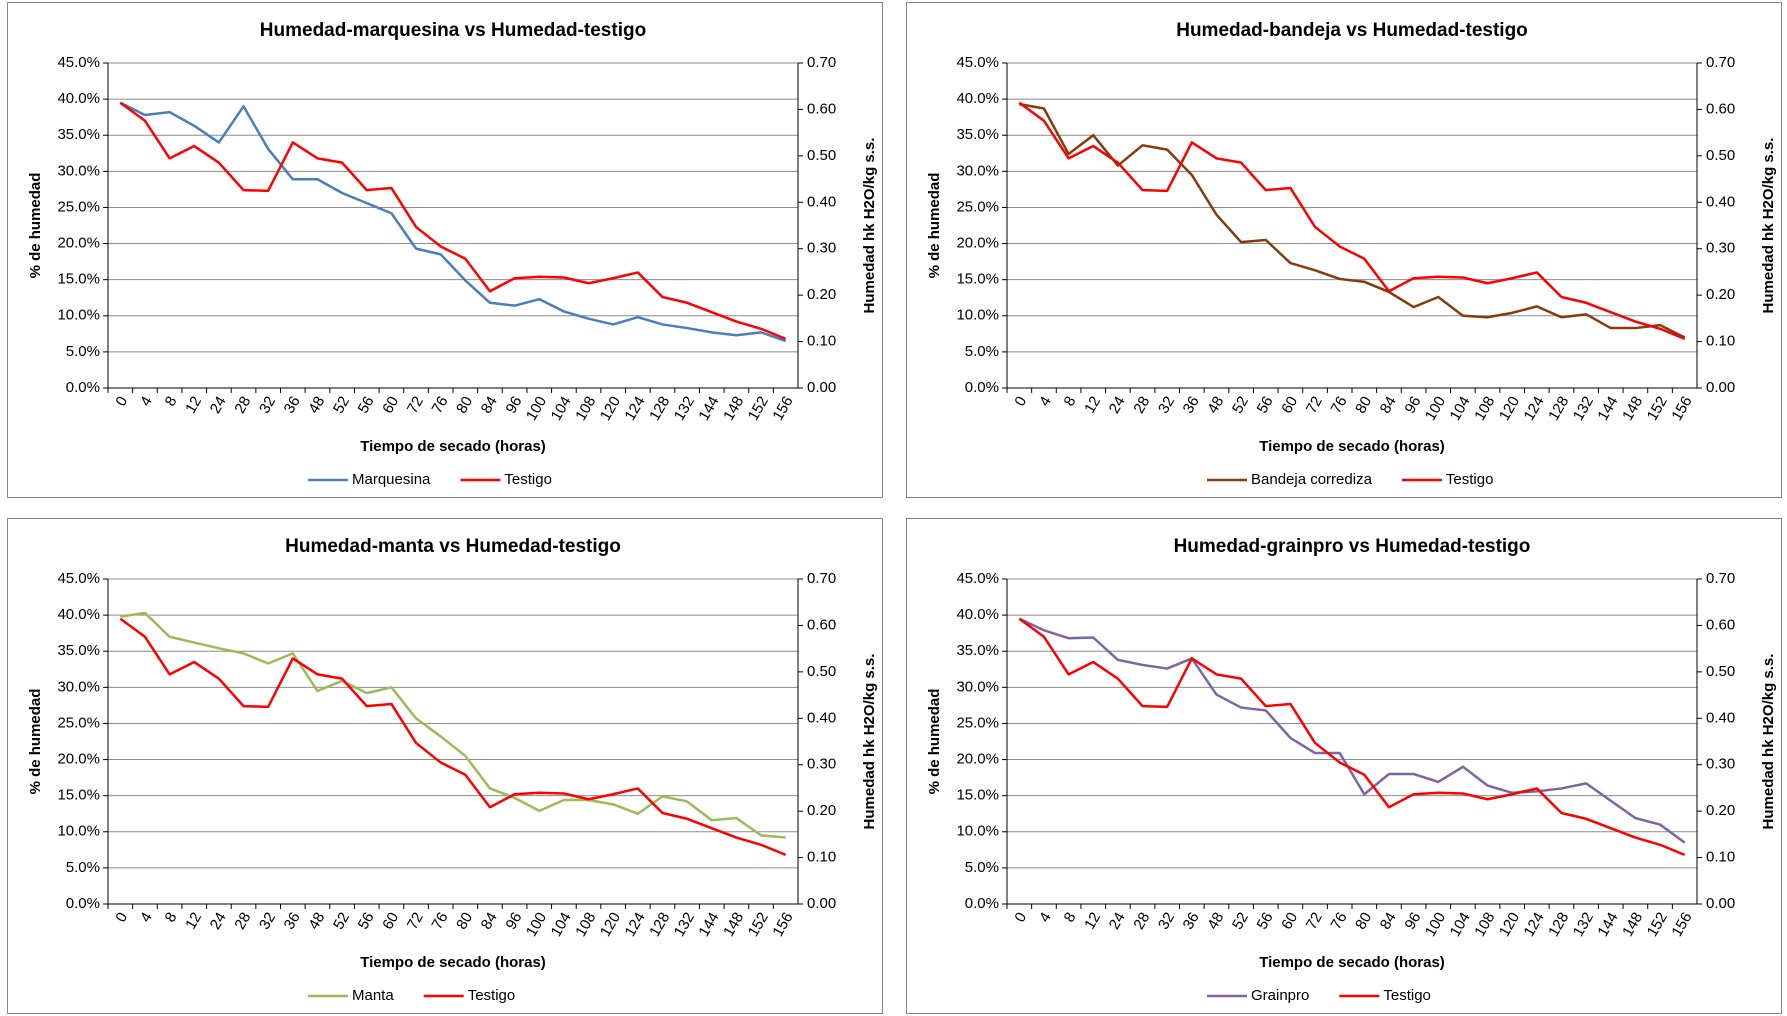  I want to click on x-tick-label: 8, so click(1070, 401).